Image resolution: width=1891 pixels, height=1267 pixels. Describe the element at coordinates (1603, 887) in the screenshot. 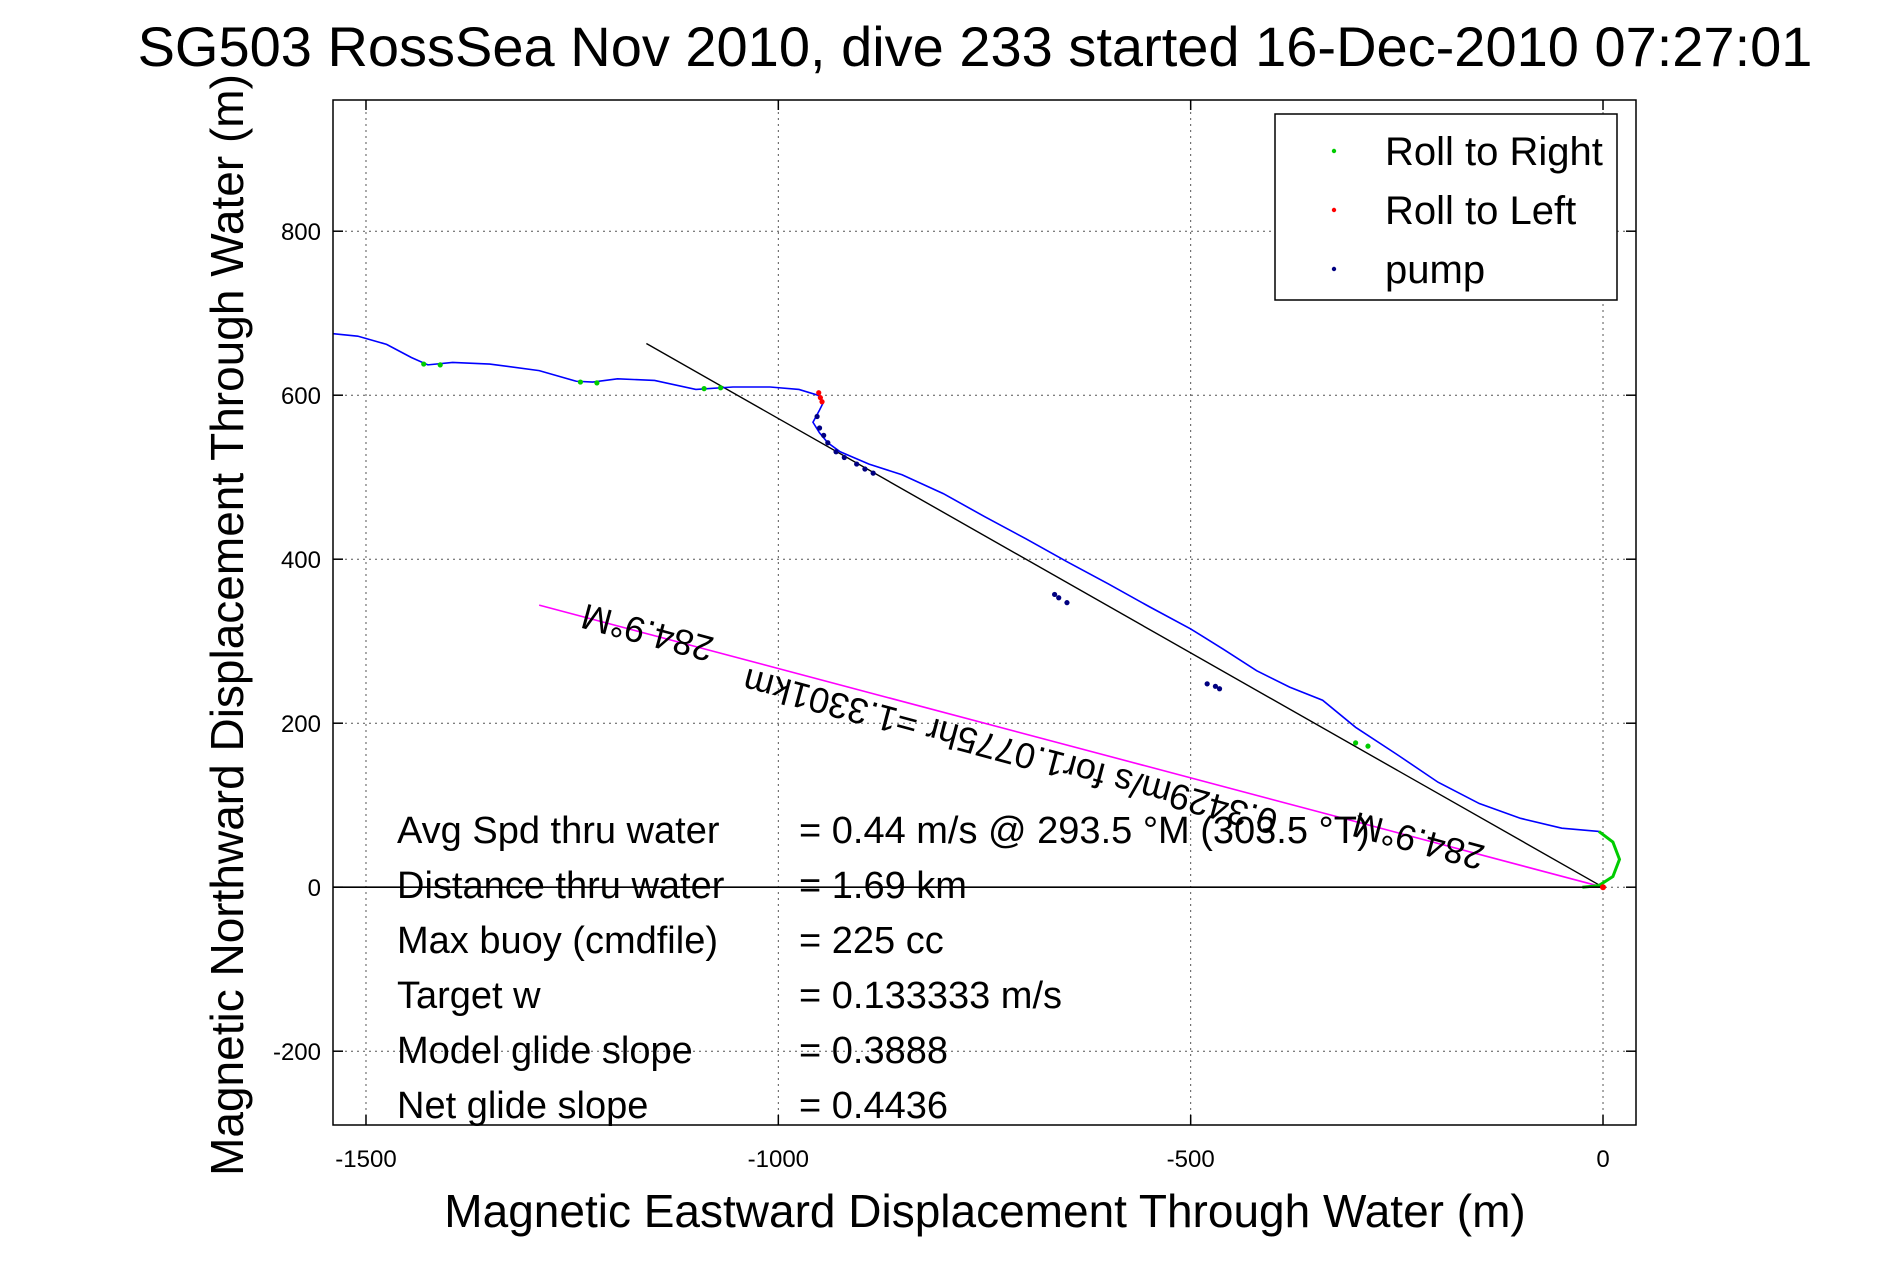

I see `origin-point` at that location.